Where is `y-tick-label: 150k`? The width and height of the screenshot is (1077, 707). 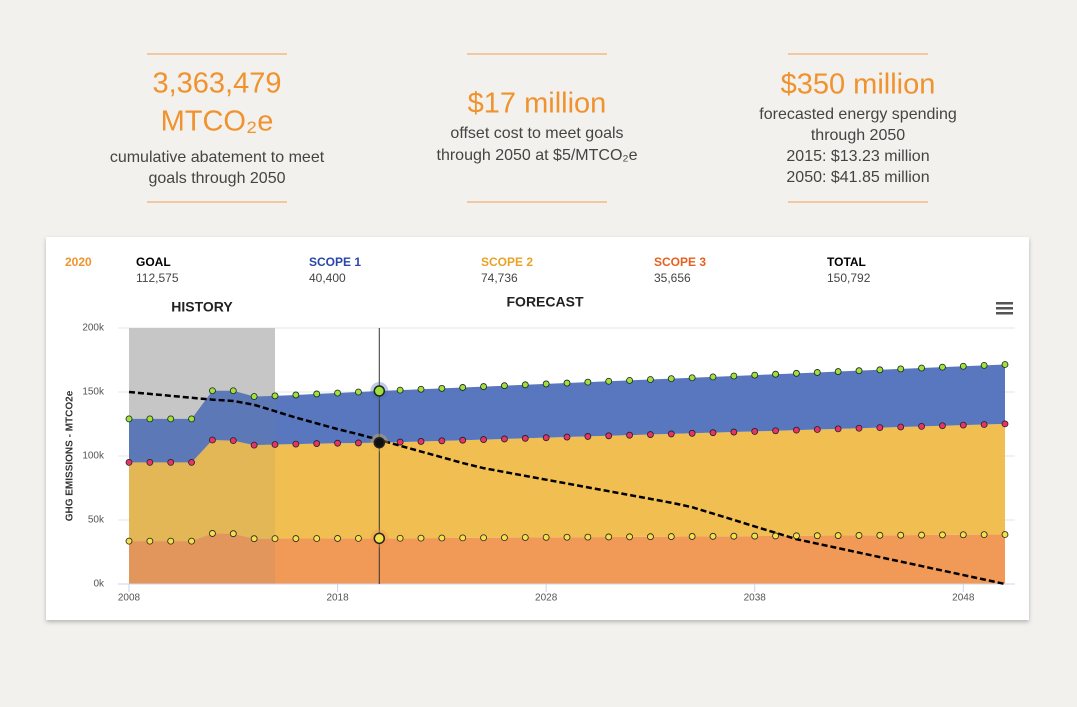
y-tick-label: 150k is located at coordinates (93, 392).